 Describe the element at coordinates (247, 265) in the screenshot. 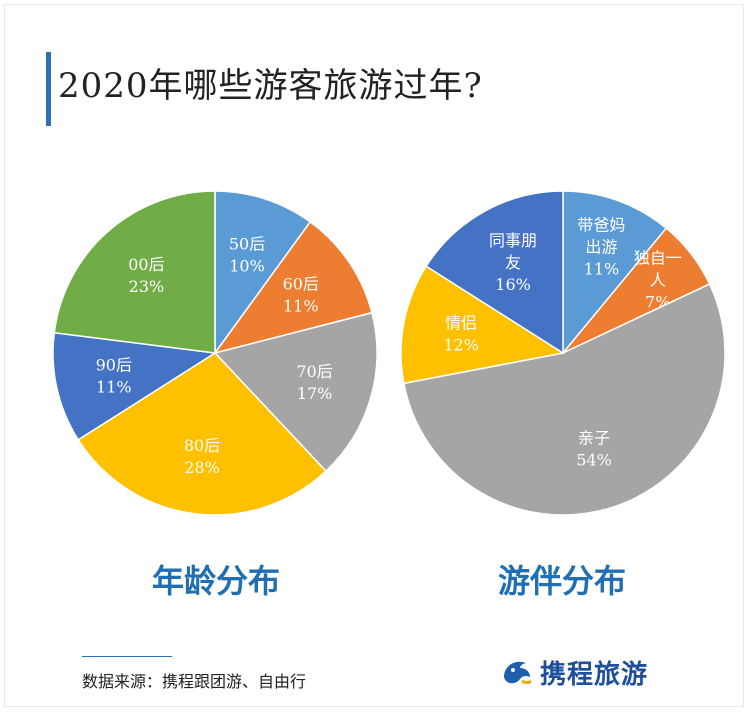

I see `slice-percent-label: 10%` at that location.